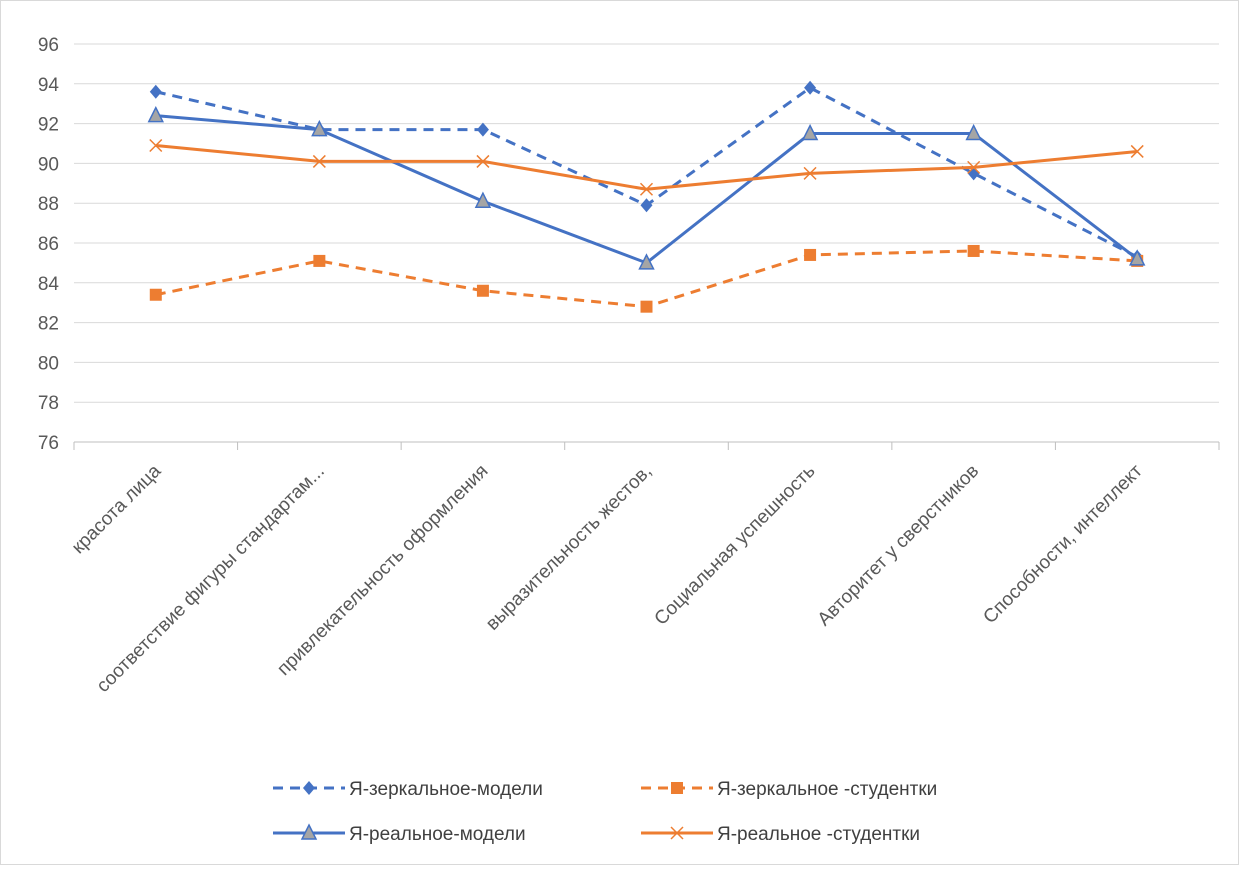  I want to click on legend-item: Я-реальное -студентки, so click(780, 834).